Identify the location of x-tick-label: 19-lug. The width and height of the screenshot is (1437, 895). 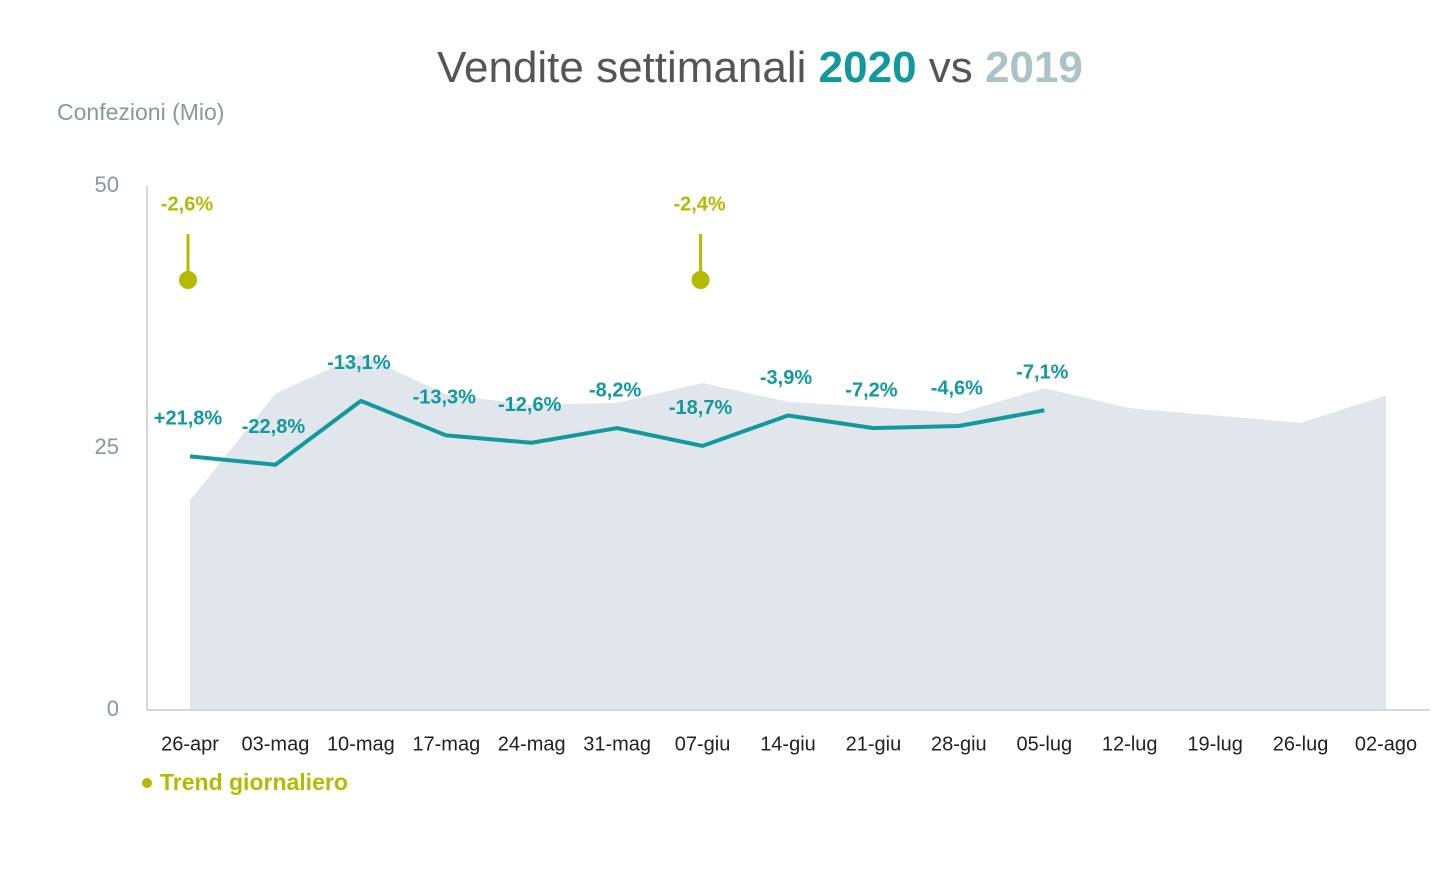
(1215, 744).